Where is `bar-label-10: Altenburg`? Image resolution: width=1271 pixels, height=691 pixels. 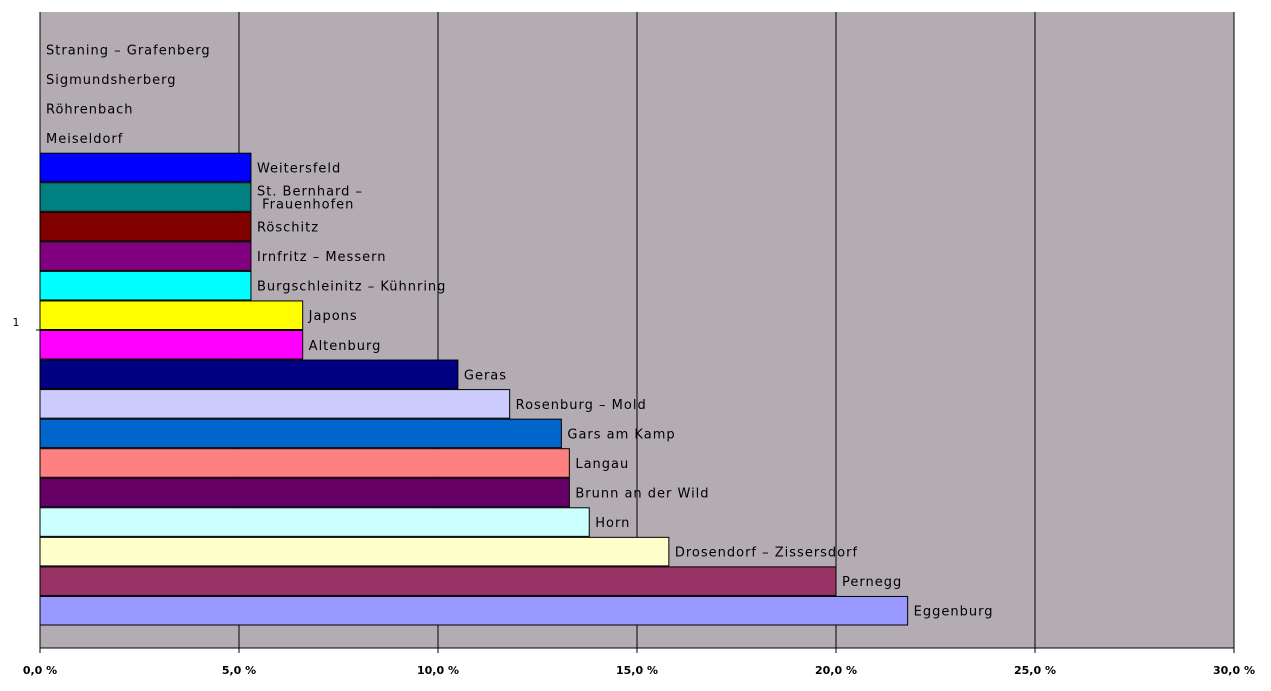
bar-label-10: Altenburg is located at coordinates (345, 346).